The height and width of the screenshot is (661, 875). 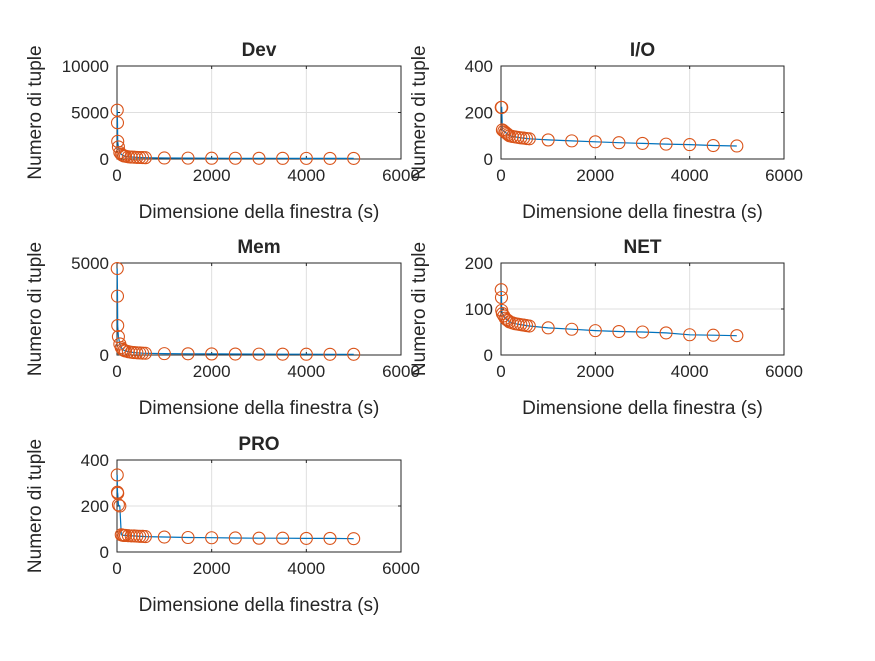 I want to click on y-tick-label: 5000, so click(x=90, y=113).